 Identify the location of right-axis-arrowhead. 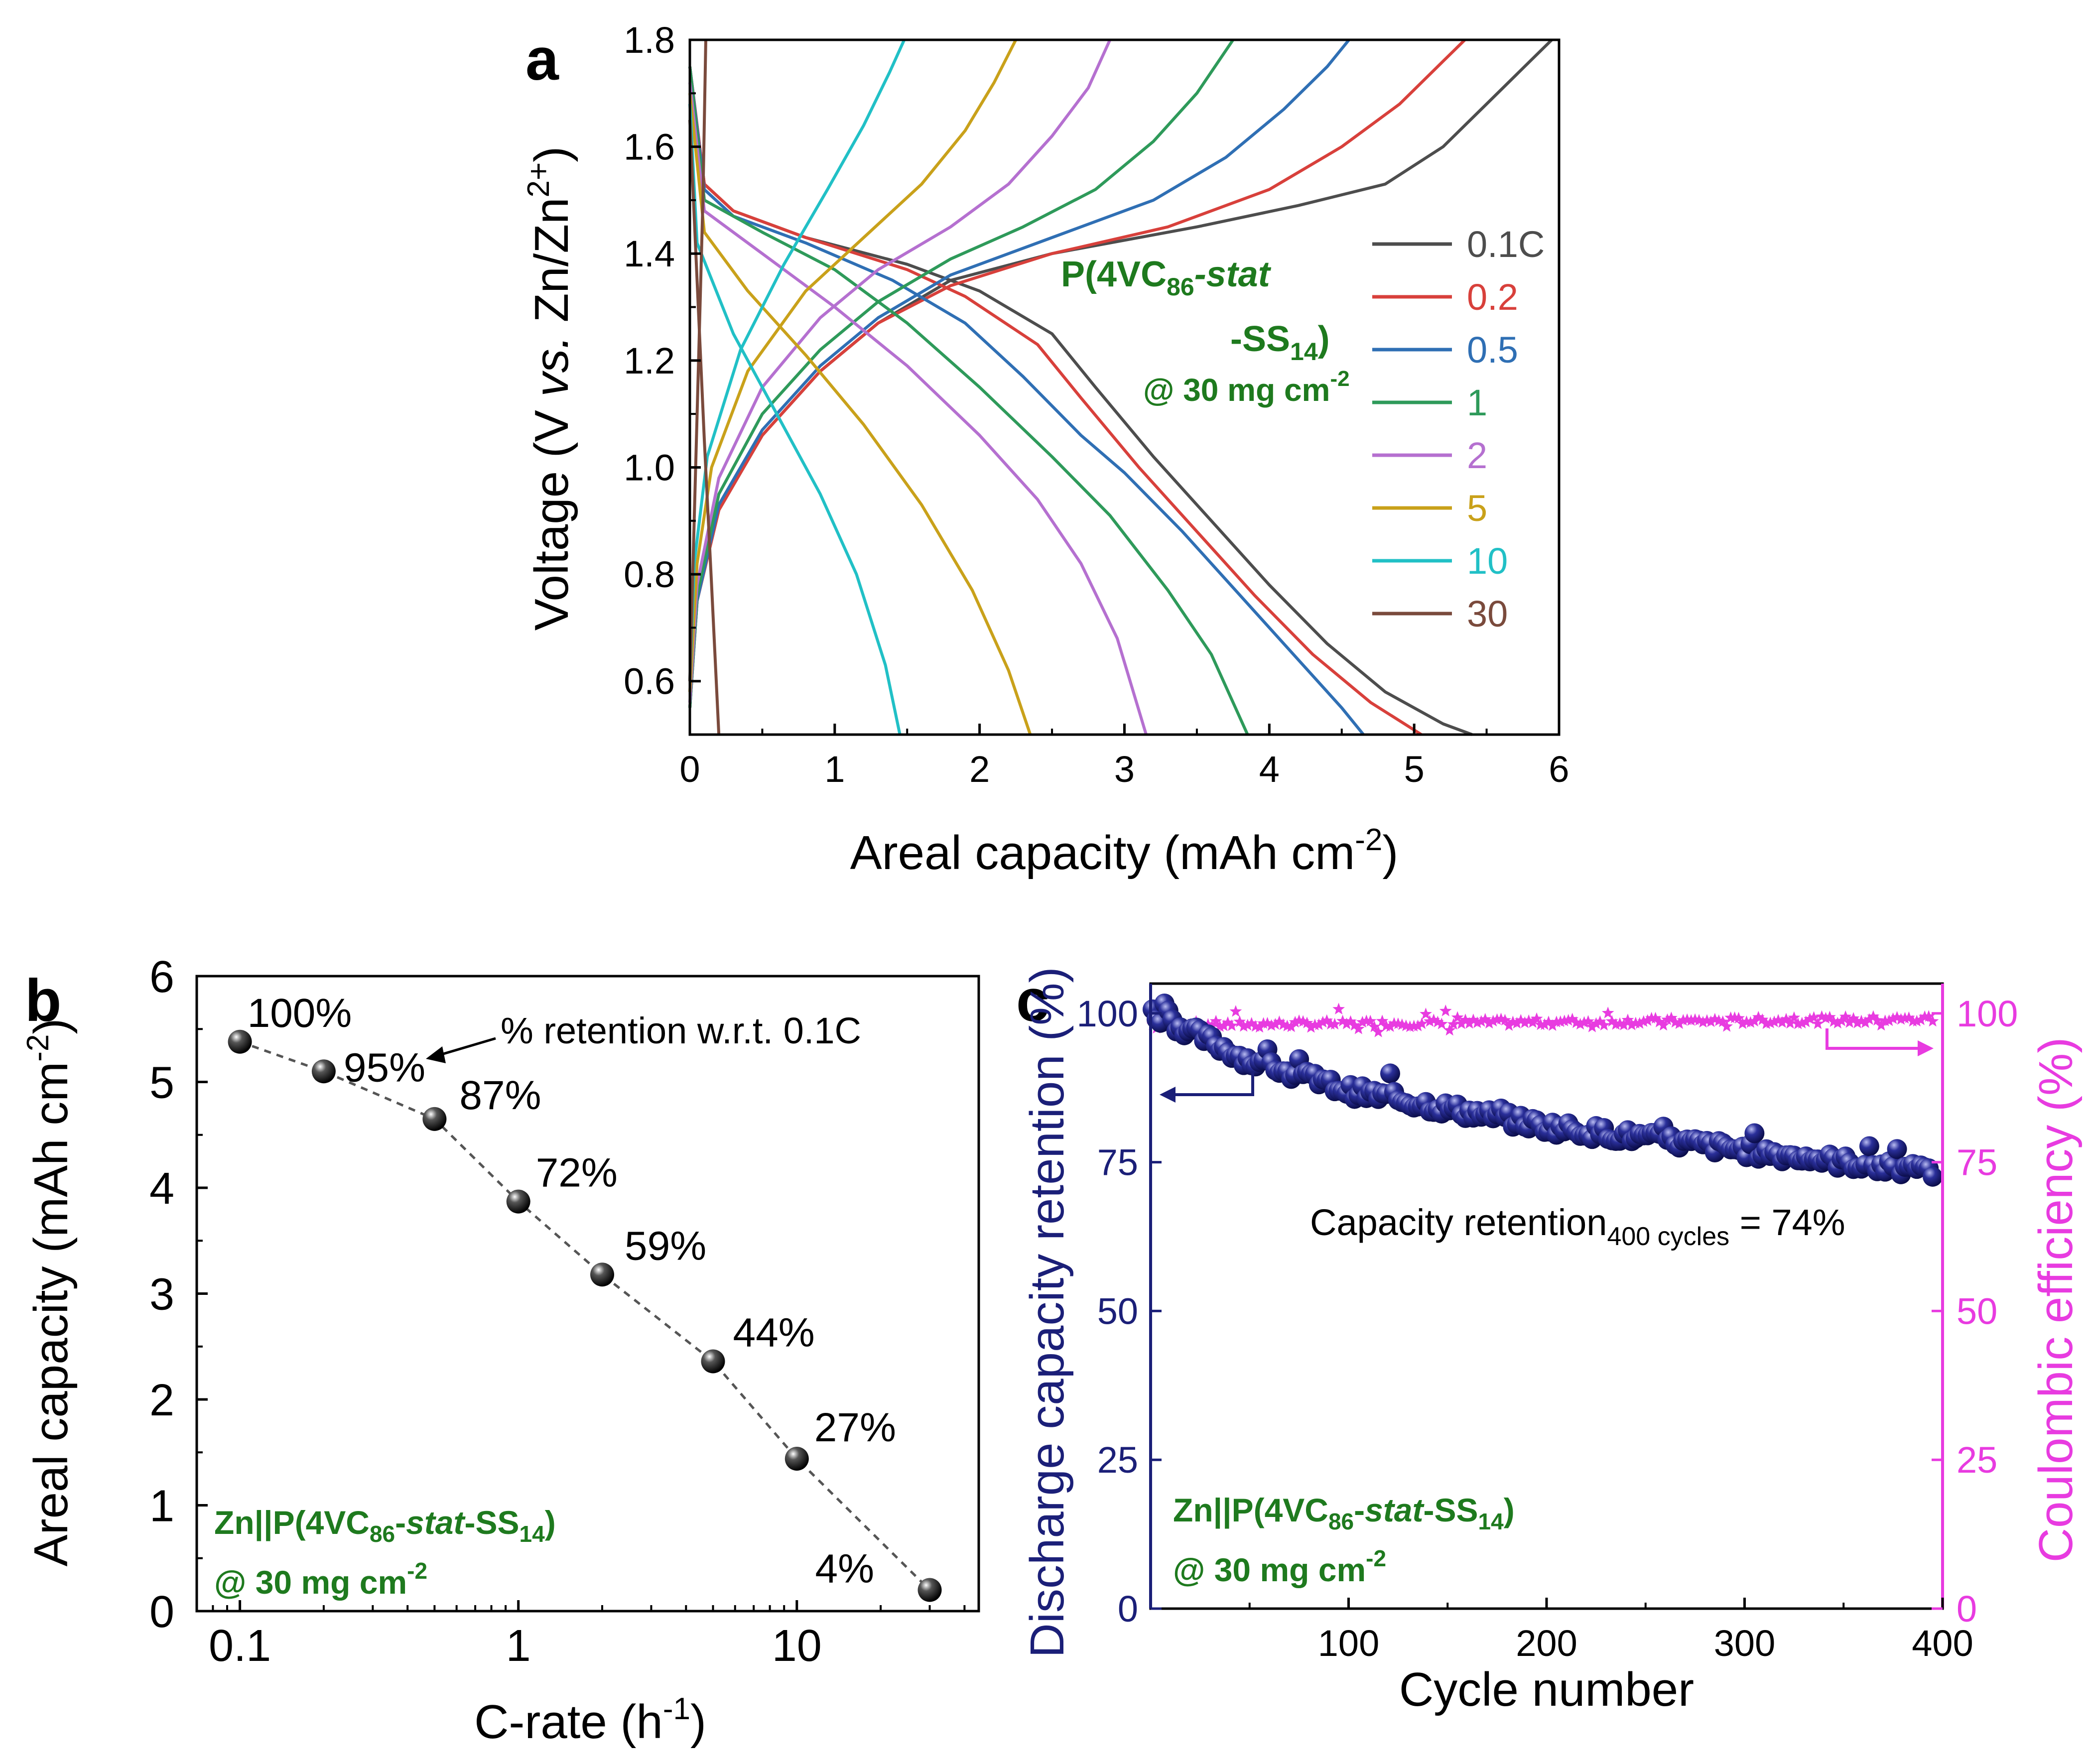
(1926, 1048).